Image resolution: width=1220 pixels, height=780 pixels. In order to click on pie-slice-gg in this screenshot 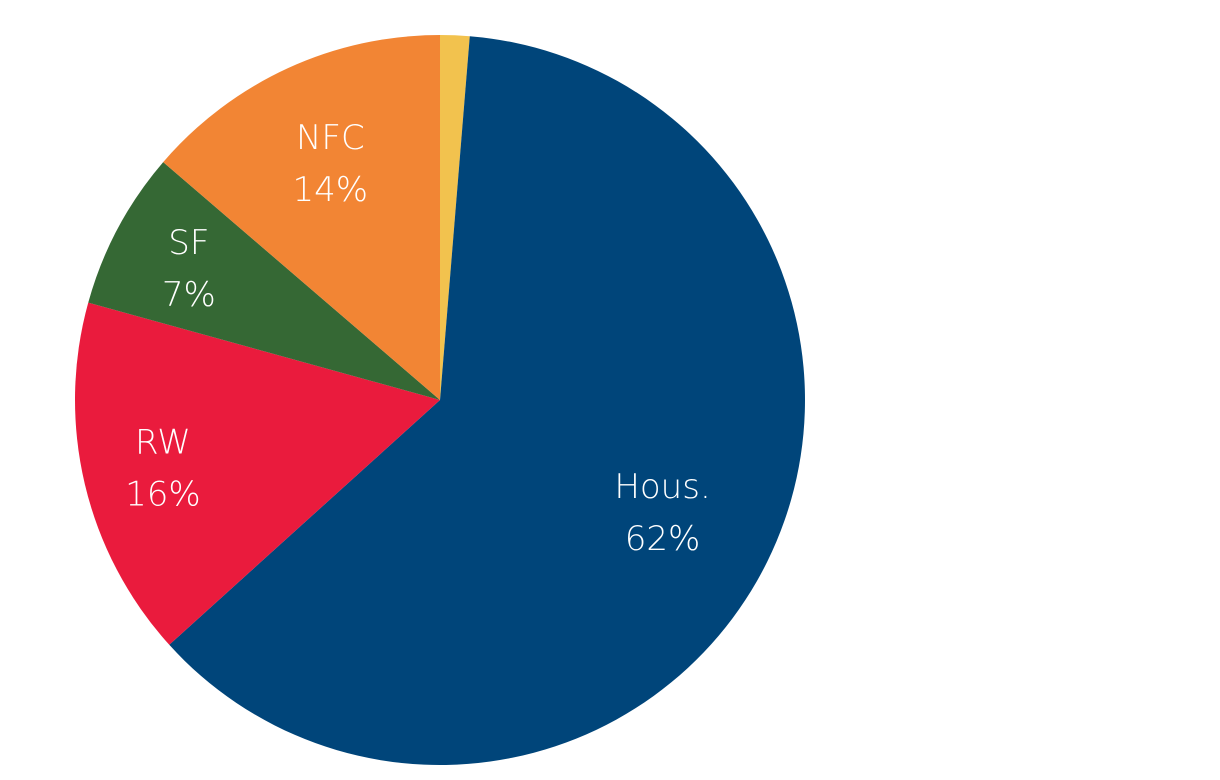, I will do `click(455, 217)`.